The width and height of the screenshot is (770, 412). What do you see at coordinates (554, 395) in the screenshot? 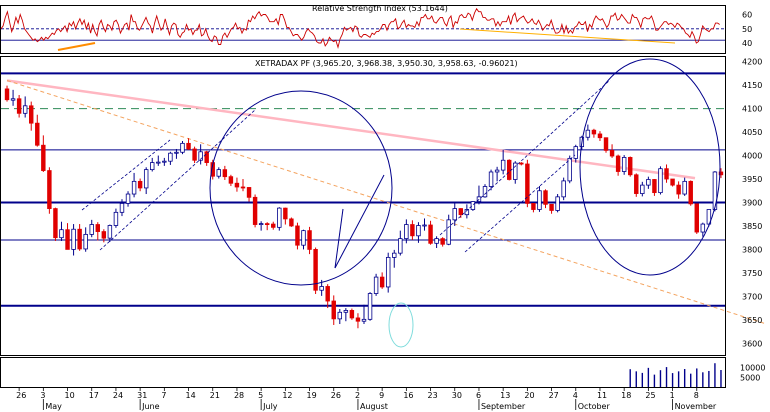
I see `x-tick-label: 27` at bounding box center [554, 395].